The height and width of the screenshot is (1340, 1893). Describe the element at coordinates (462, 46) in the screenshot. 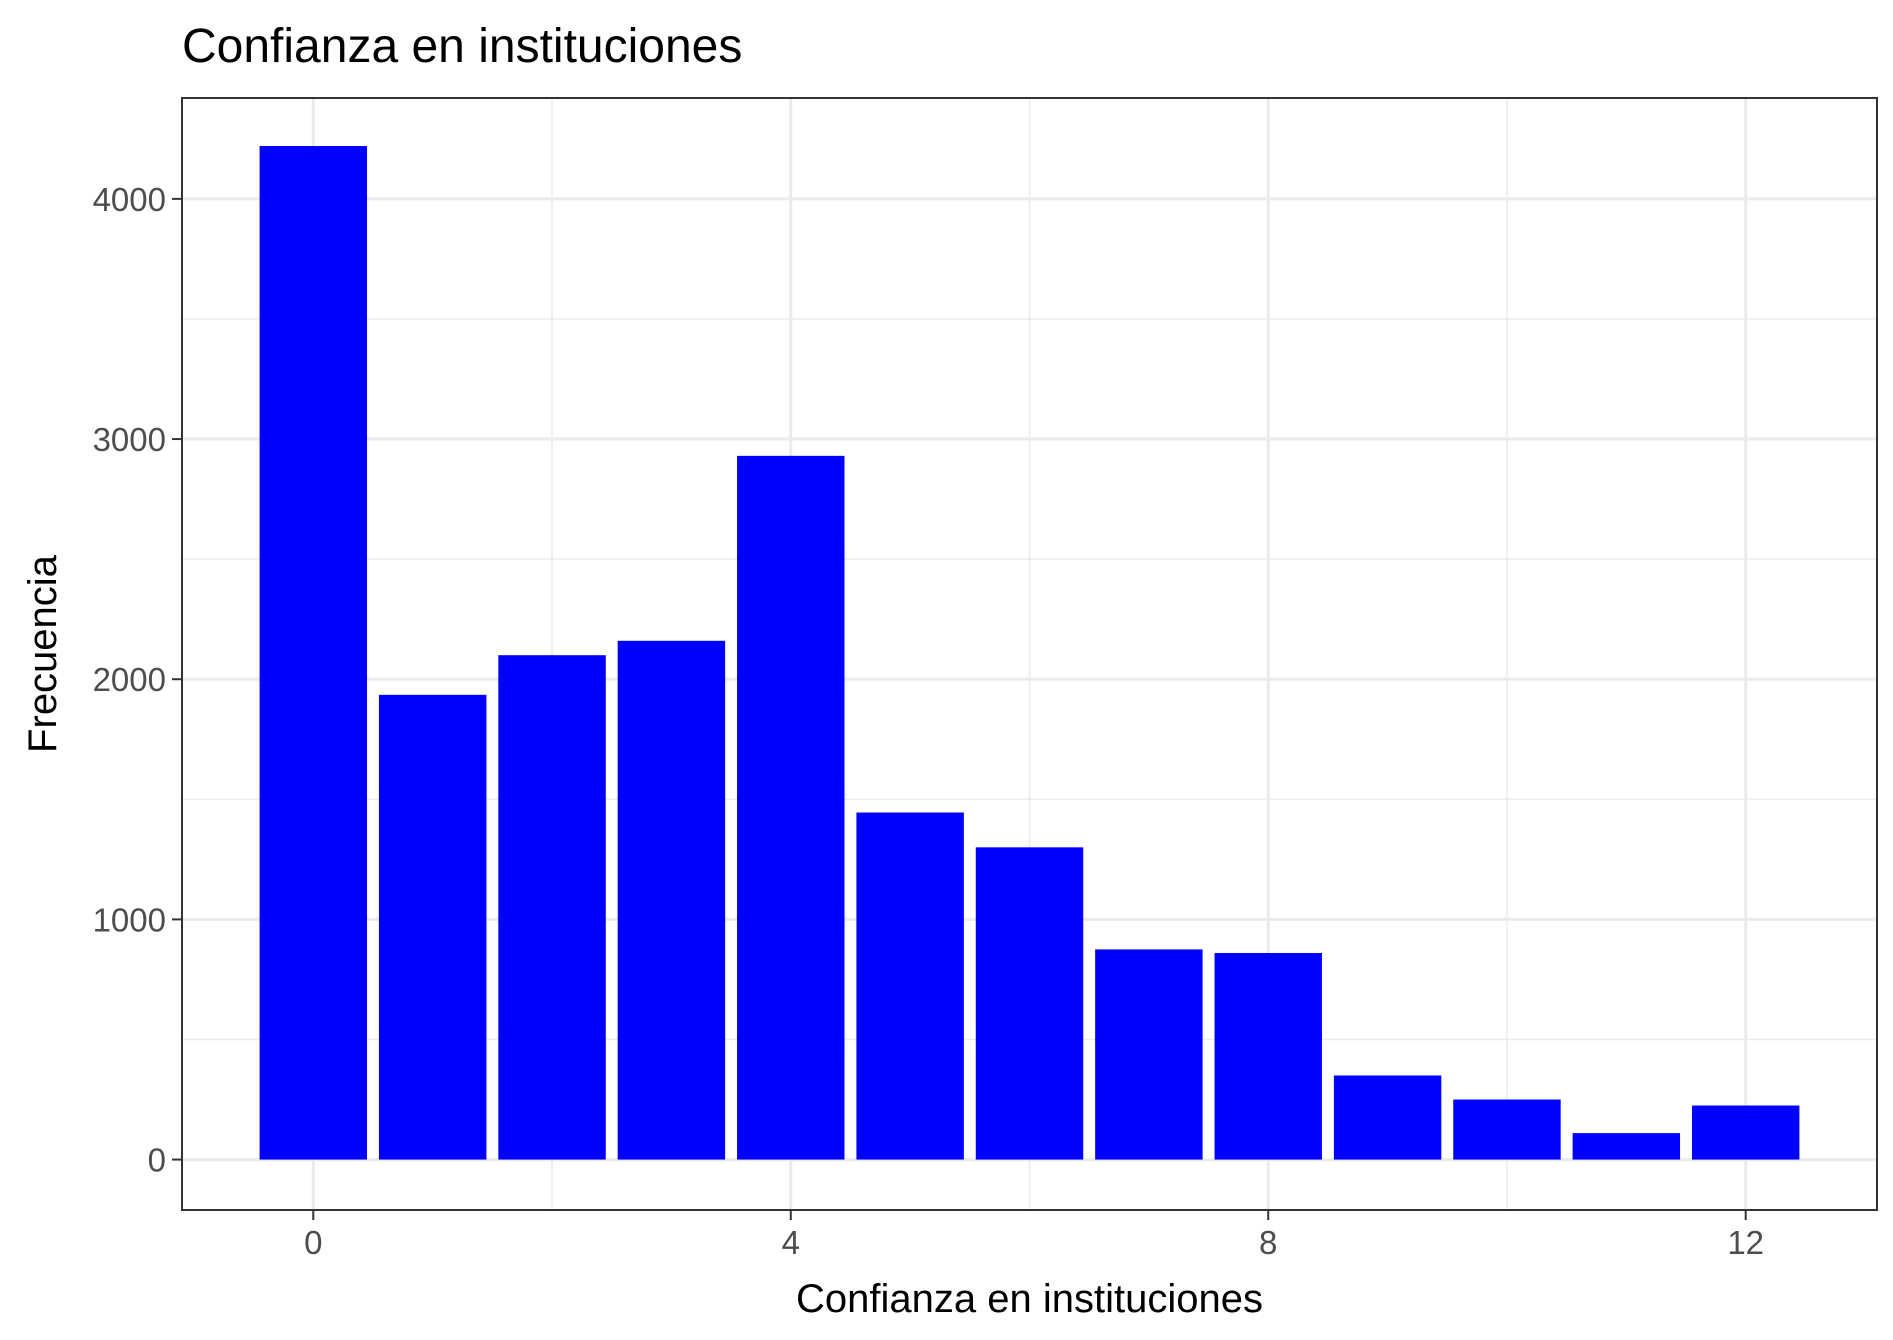

I see `chart-title: Confianza en instituciones` at that location.